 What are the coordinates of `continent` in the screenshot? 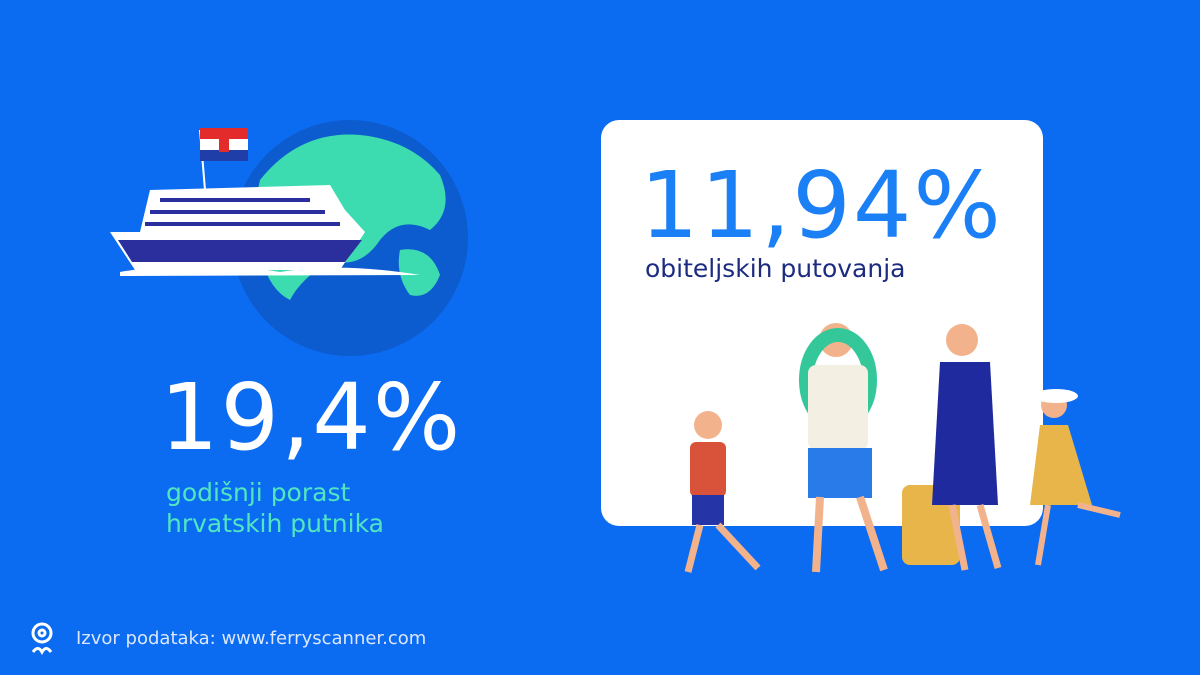 It's located at (419, 272).